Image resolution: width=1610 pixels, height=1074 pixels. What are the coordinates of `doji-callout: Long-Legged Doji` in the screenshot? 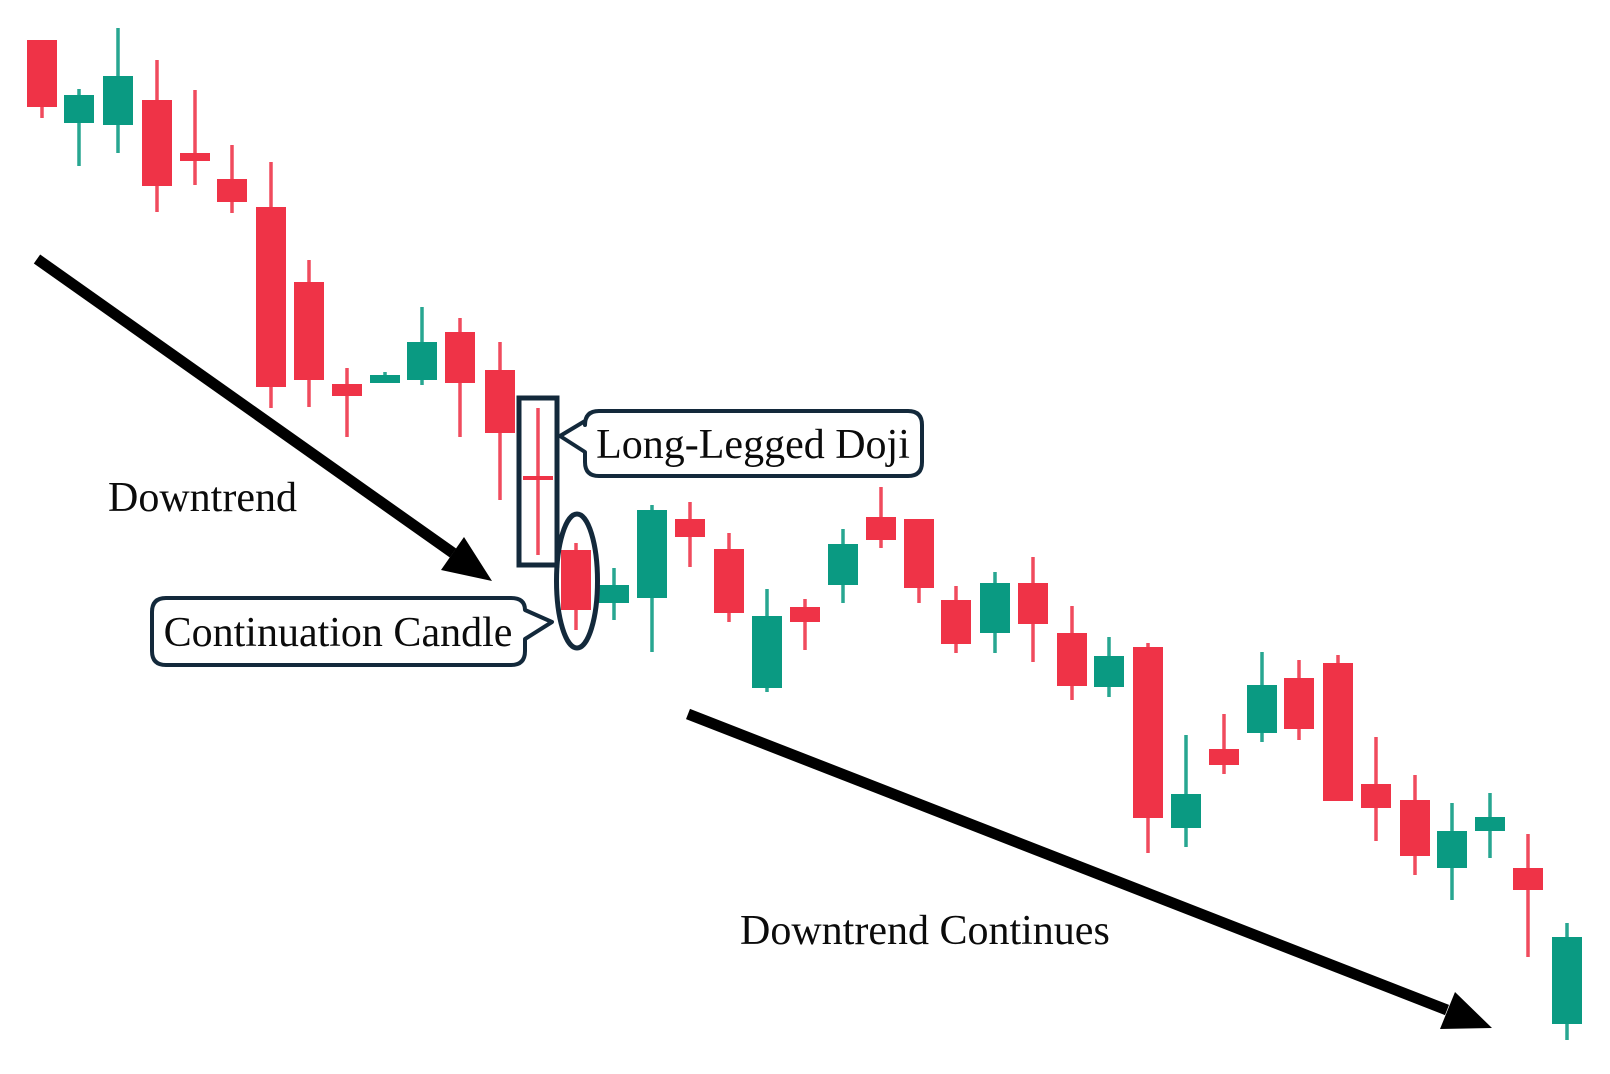 It's located at (741, 443).